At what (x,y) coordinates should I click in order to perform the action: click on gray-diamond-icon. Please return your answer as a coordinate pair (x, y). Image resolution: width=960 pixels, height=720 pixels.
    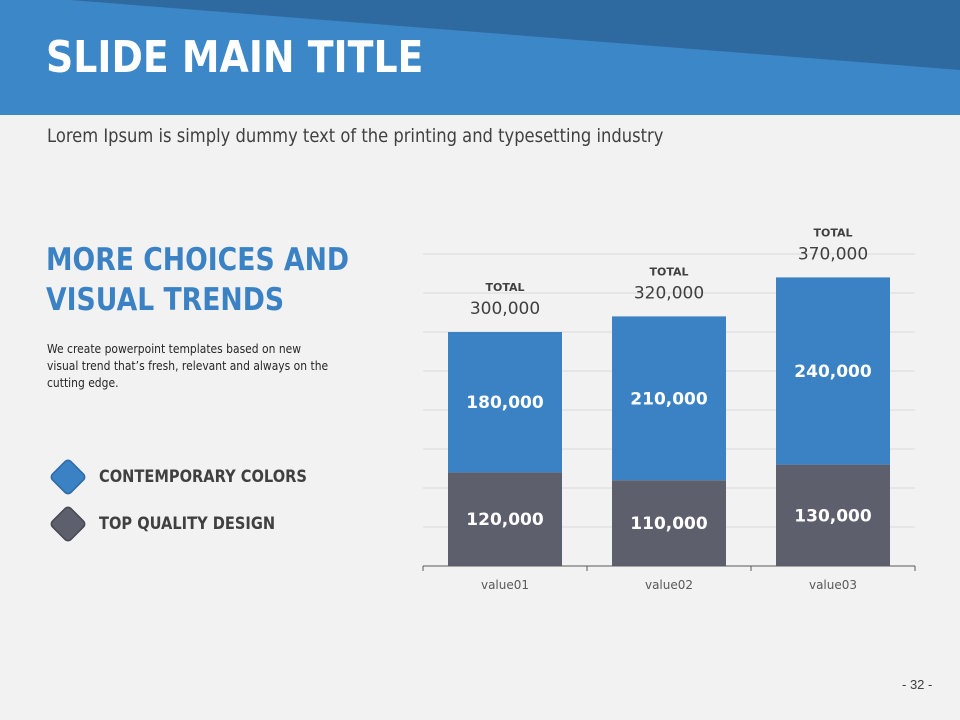
    Looking at the image, I should click on (68, 524).